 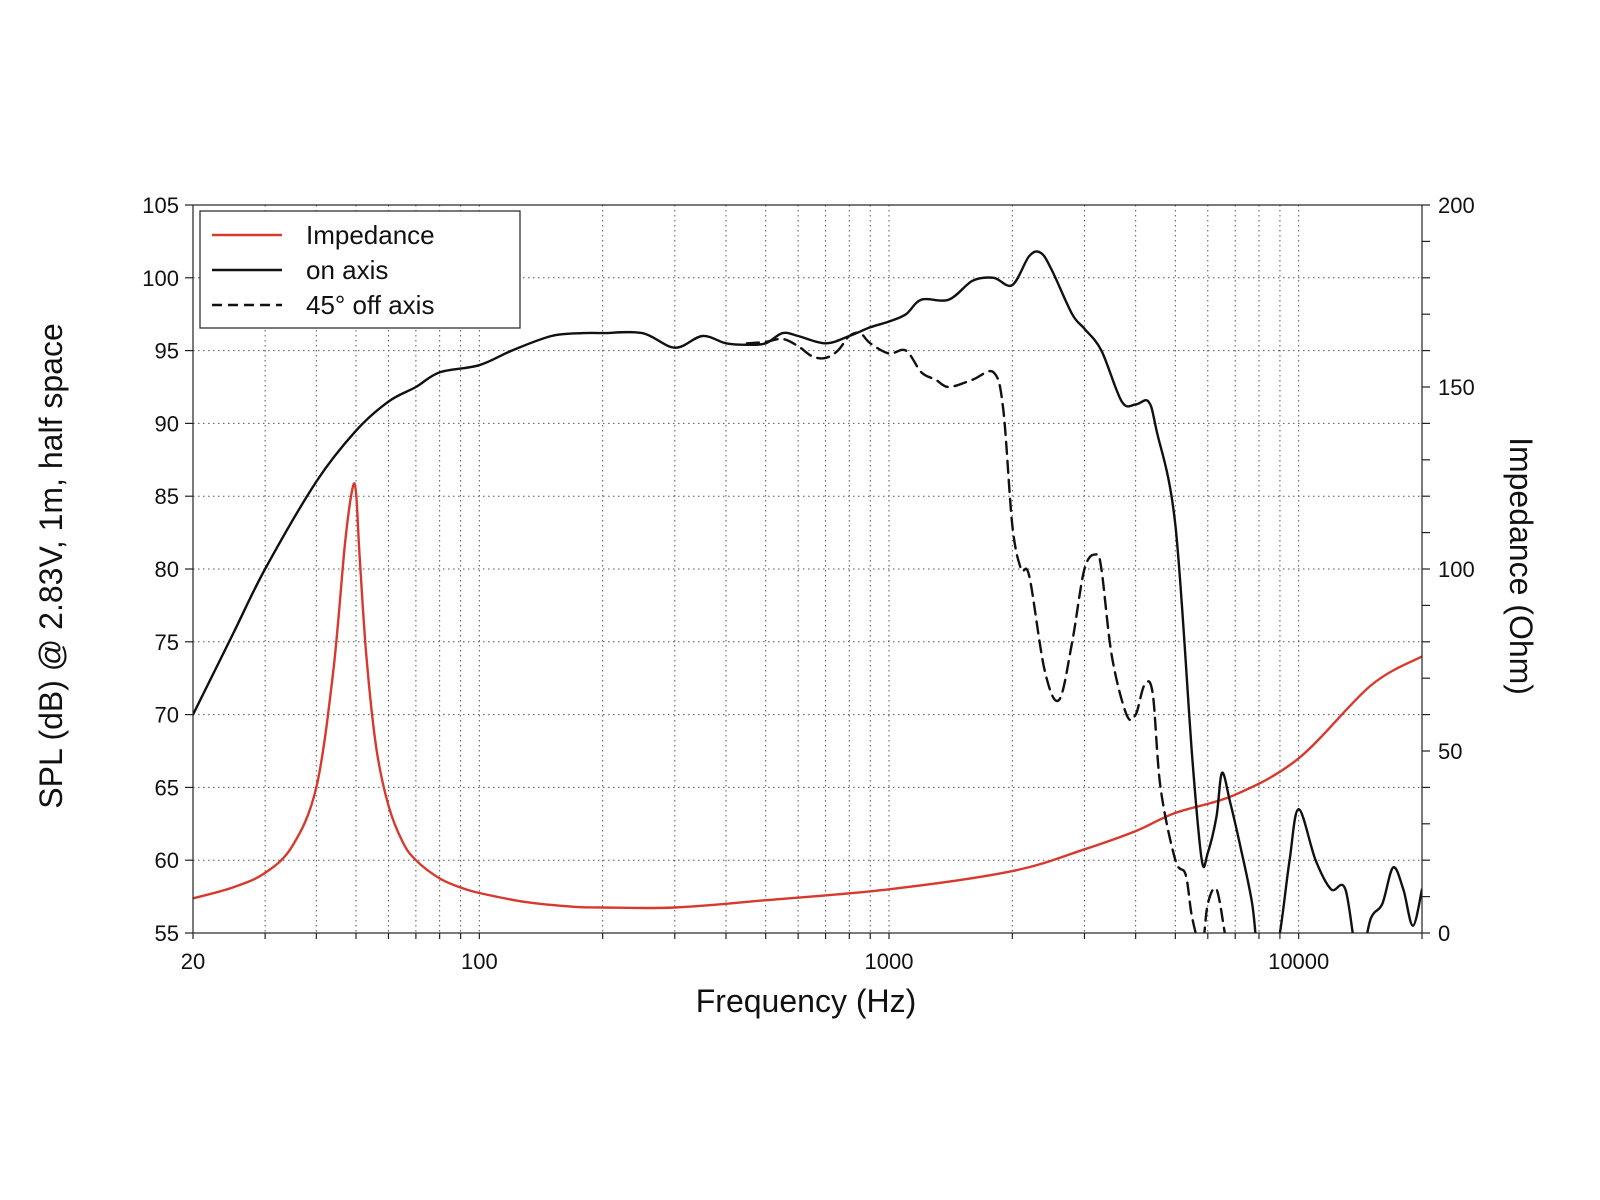 What do you see at coordinates (370, 305) in the screenshot?
I see `legend-label-off-axis: 45° off axis` at bounding box center [370, 305].